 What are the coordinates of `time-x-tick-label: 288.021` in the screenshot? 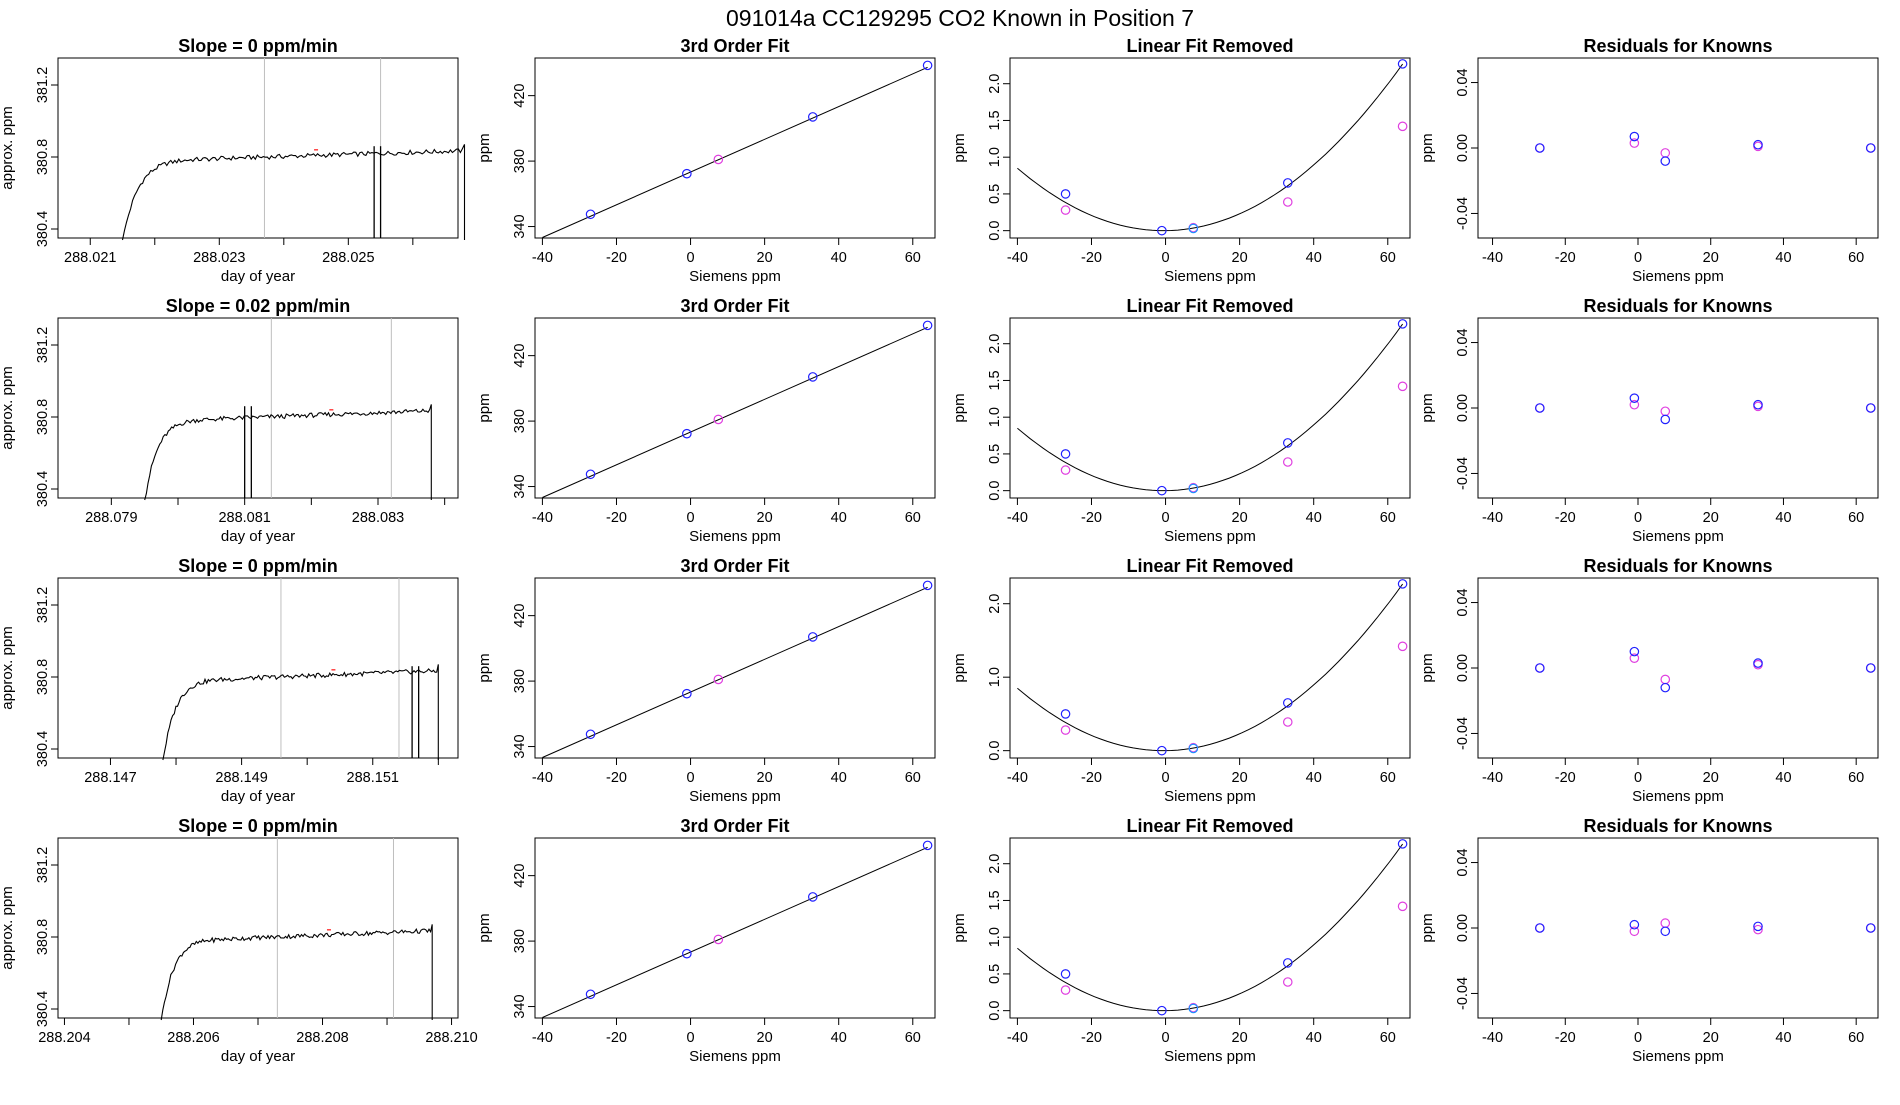 It's located at (90, 258).